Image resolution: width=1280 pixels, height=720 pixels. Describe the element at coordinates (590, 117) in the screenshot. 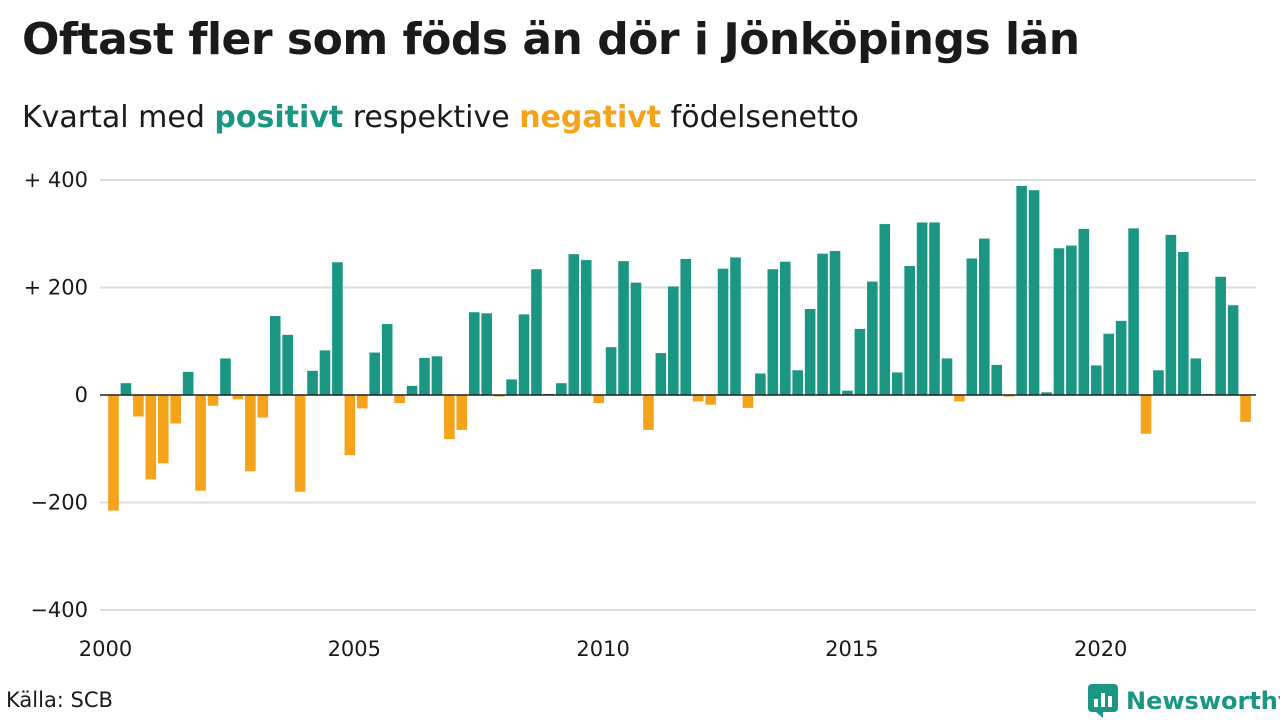

I see `subtitle-negative-word: negativt` at that location.